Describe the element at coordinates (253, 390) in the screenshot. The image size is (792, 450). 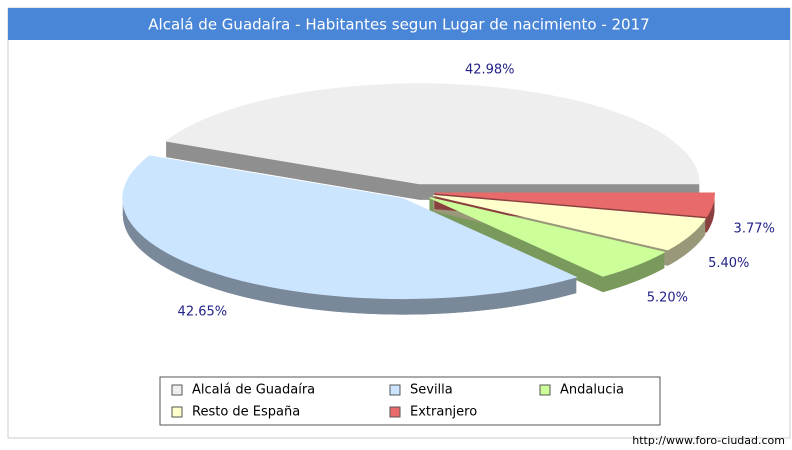
I see `legend-label: Alcalá de Guadaíra` at that location.